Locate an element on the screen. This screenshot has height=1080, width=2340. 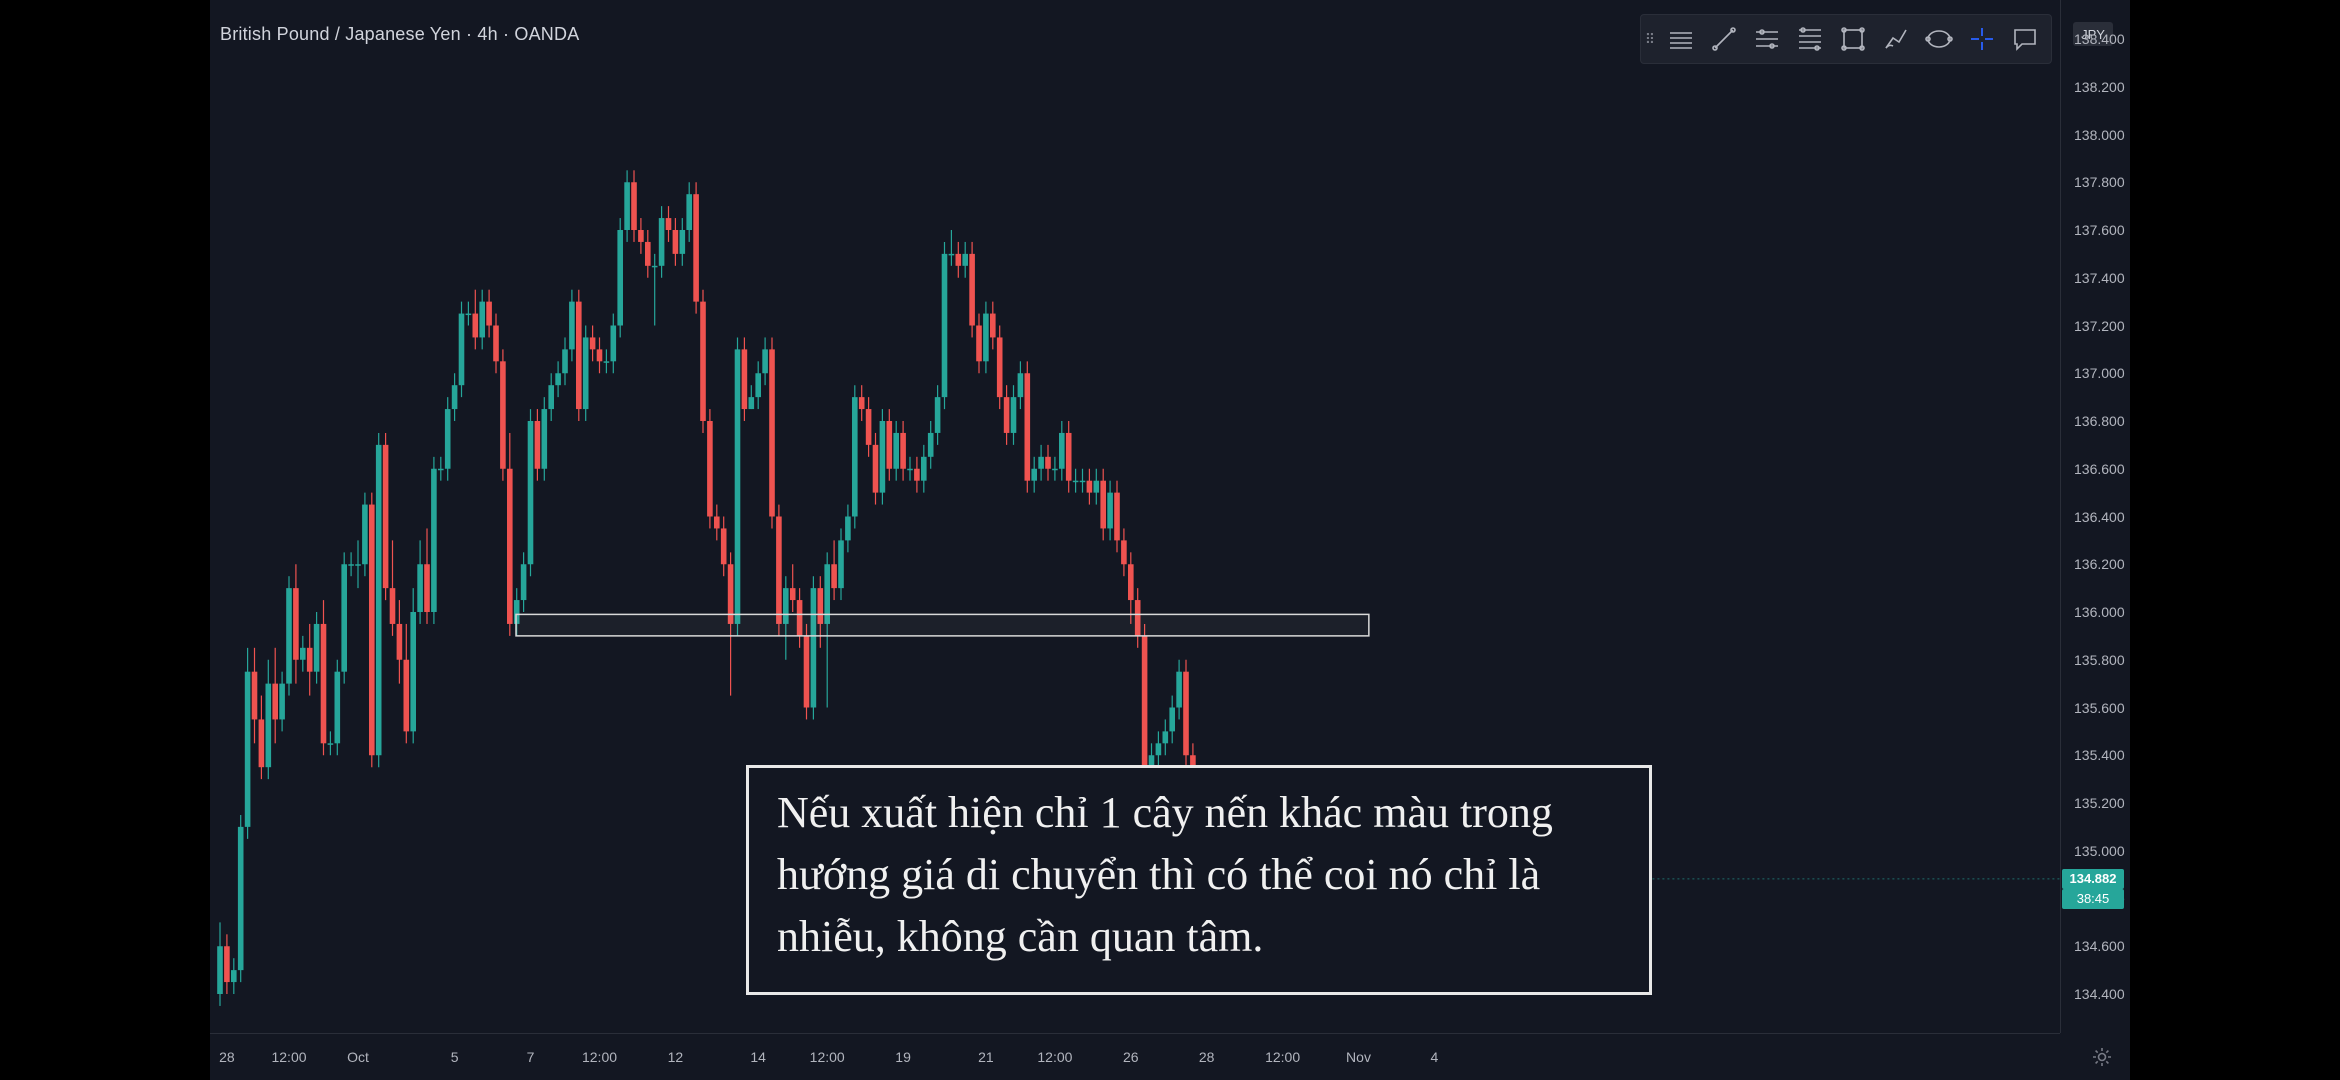
price-tick-label: 135.400 is located at coordinates (2099, 755).